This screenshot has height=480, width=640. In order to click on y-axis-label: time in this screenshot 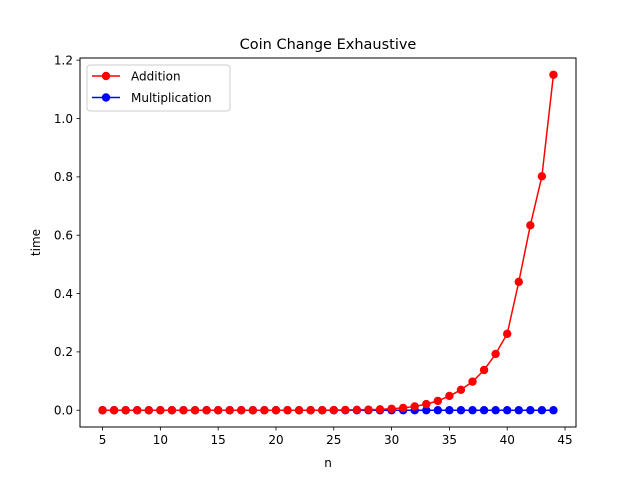, I will do `click(36, 242)`.